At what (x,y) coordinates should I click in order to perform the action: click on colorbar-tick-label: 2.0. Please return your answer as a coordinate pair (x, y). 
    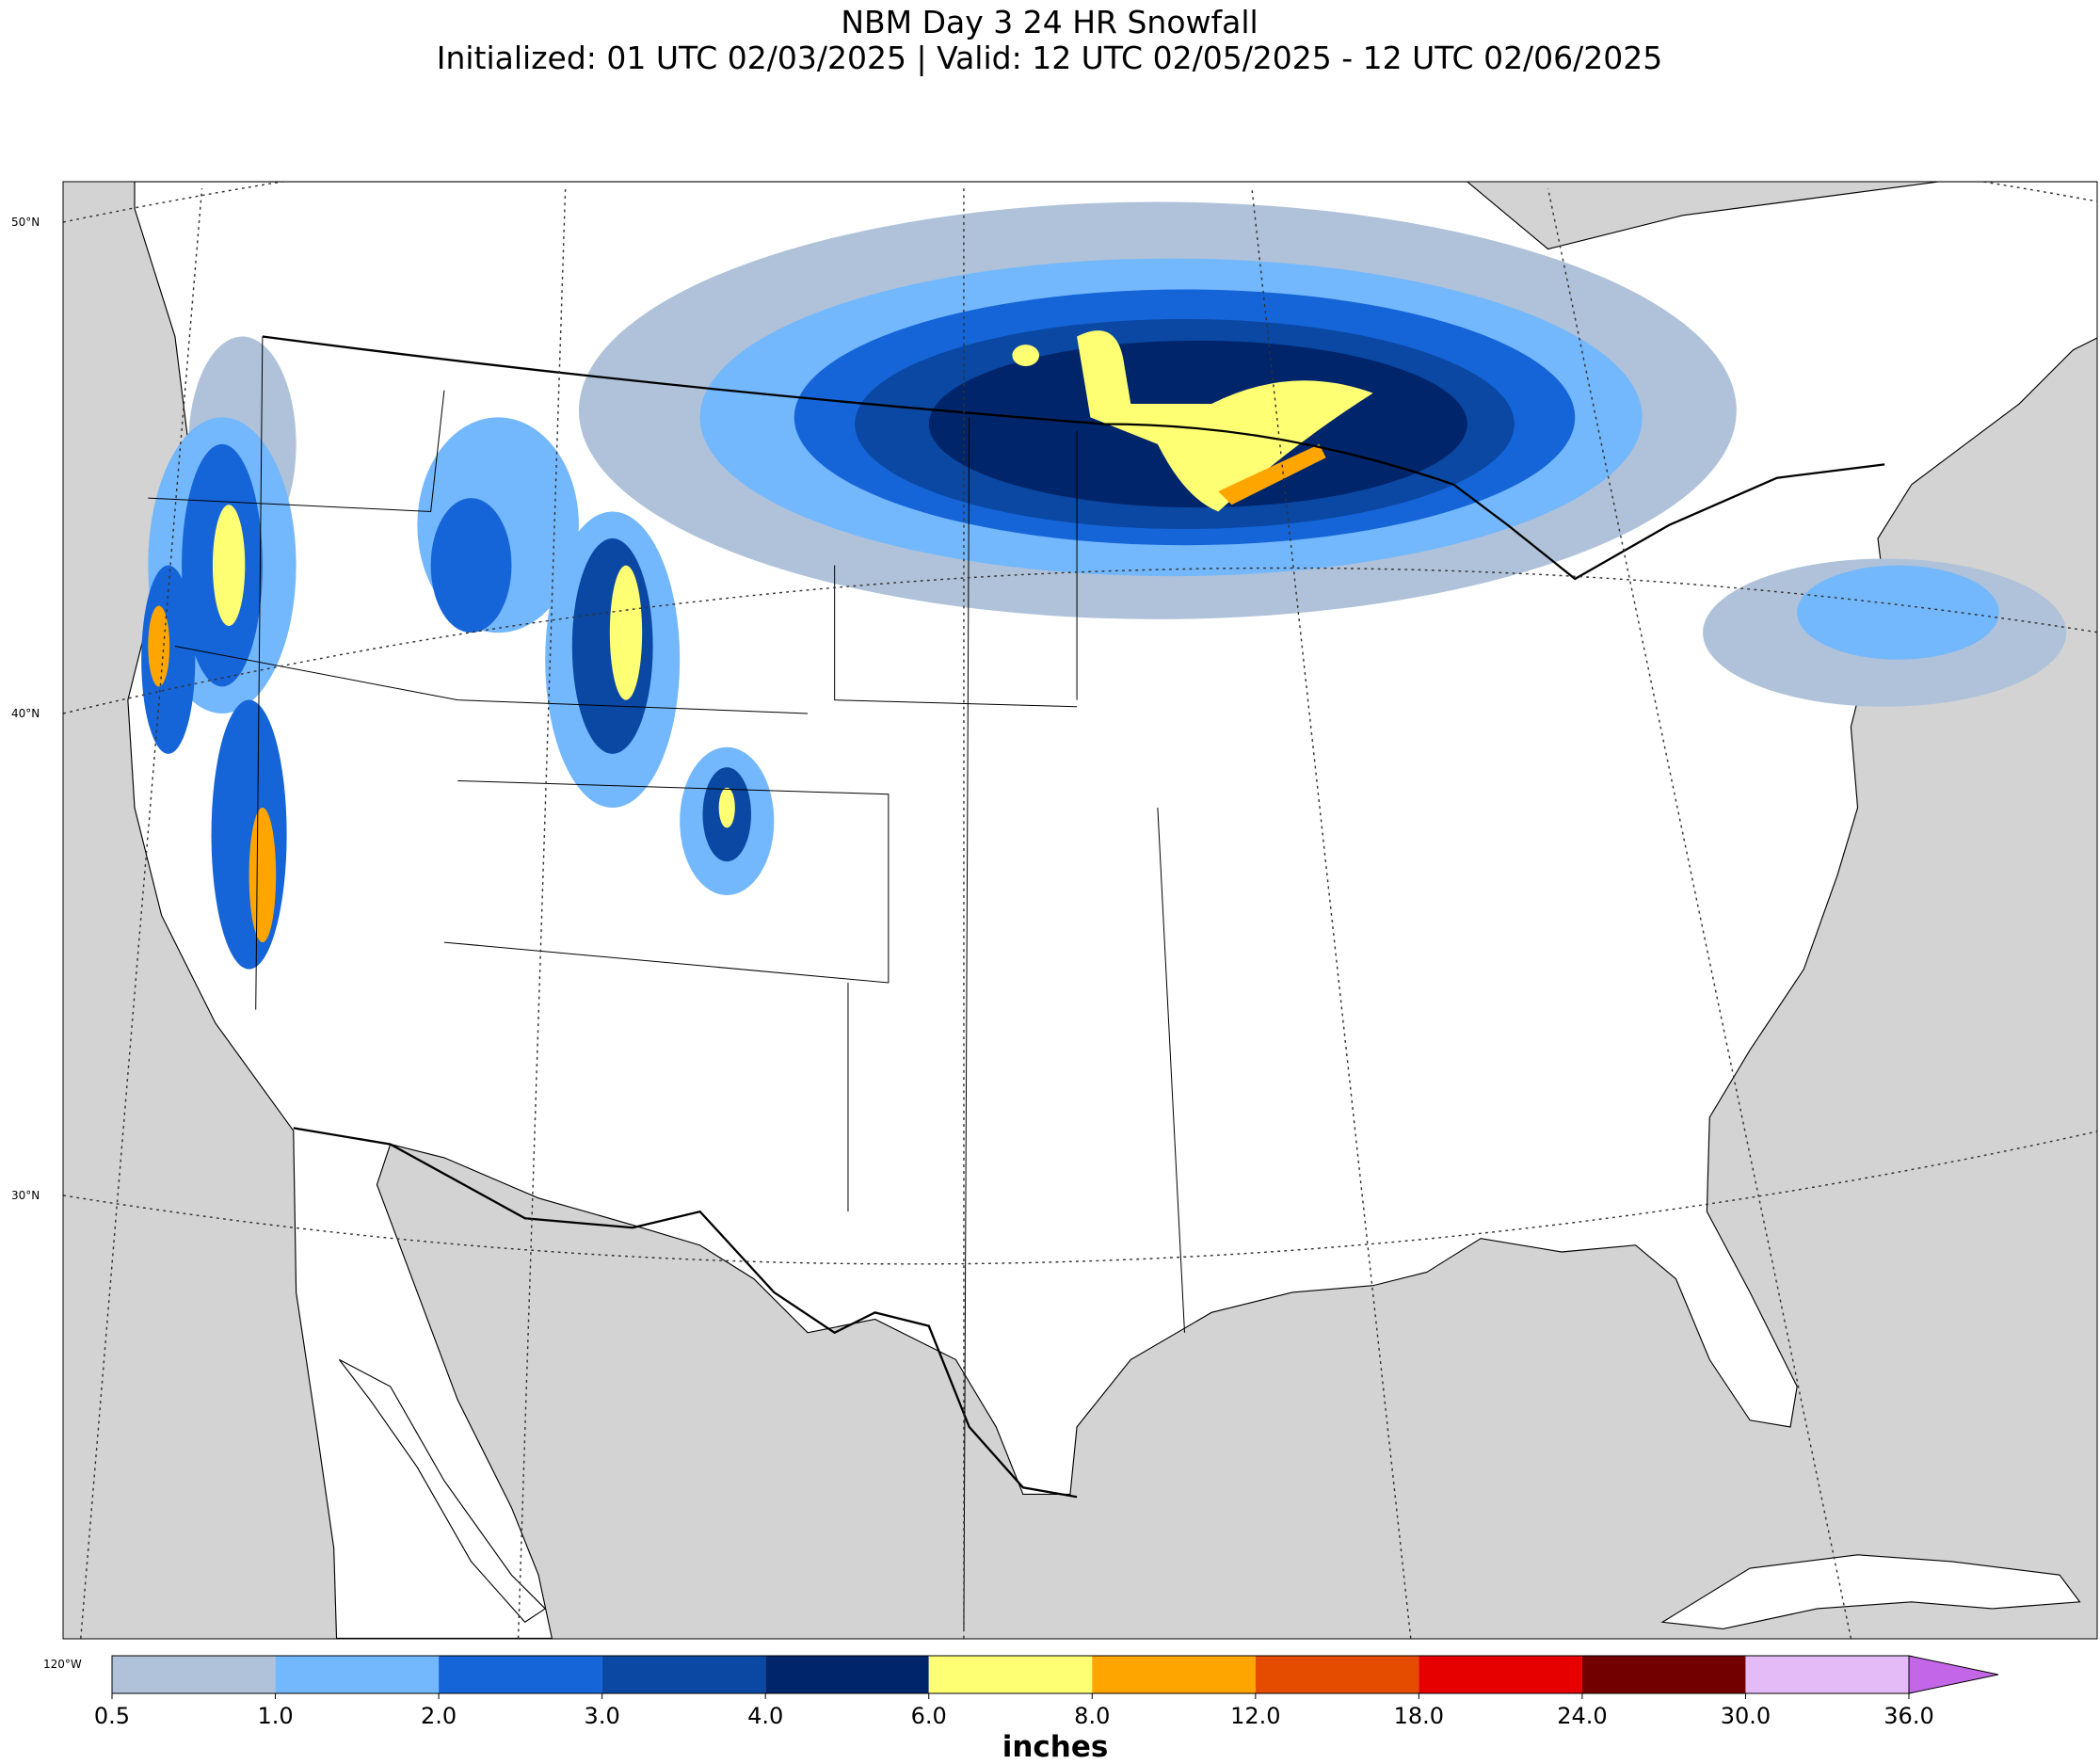
    Looking at the image, I should click on (439, 1716).